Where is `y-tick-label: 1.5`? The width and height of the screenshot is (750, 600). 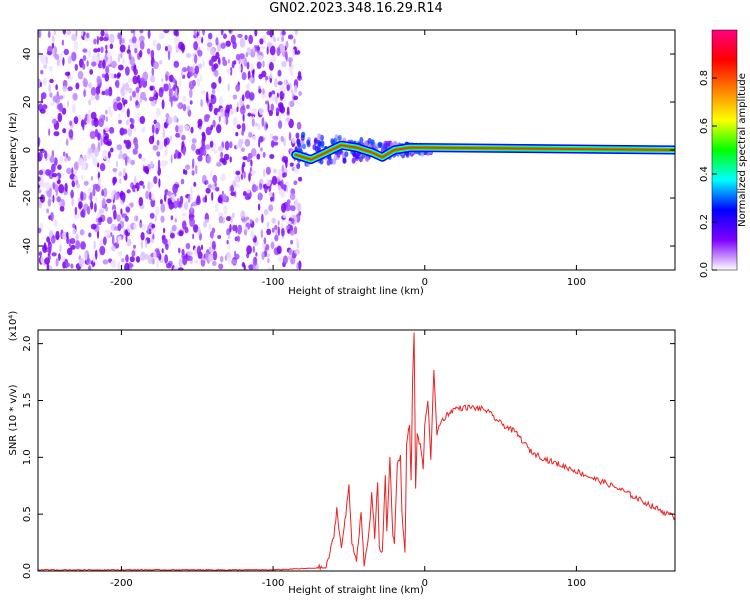 y-tick-label: 1.5 is located at coordinates (27, 401).